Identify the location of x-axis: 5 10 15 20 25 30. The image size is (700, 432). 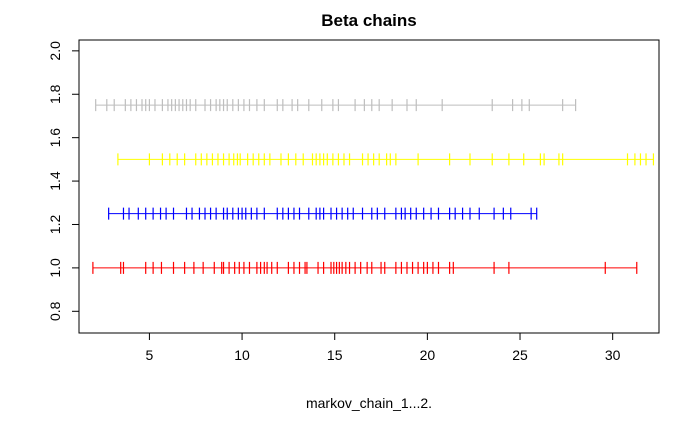
(383, 347).